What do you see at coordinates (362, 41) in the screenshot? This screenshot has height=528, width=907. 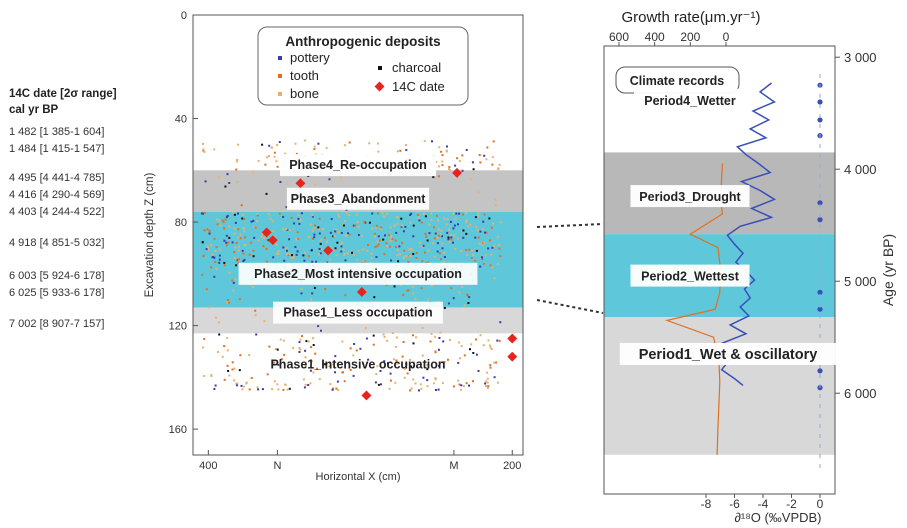 I see `legend-title: Anthropogenic deposits` at bounding box center [362, 41].